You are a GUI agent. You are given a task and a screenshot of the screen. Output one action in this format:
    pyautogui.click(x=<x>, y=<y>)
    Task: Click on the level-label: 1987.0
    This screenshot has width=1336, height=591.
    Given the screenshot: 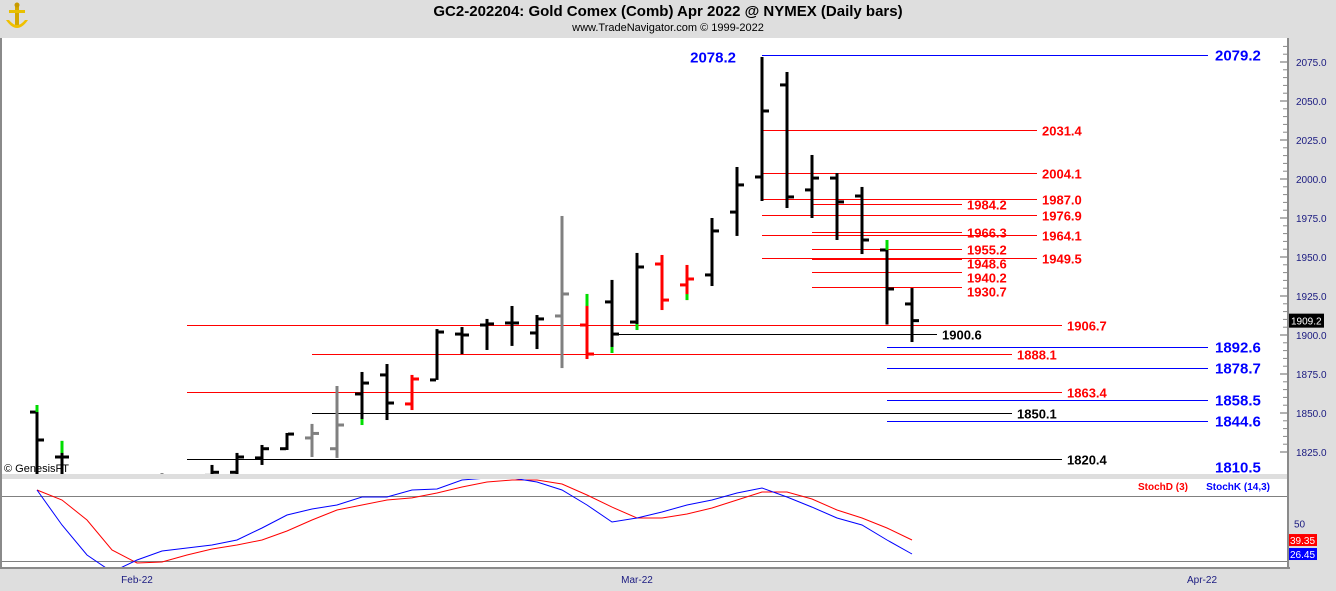 What is the action you would take?
    pyautogui.click(x=1062, y=200)
    